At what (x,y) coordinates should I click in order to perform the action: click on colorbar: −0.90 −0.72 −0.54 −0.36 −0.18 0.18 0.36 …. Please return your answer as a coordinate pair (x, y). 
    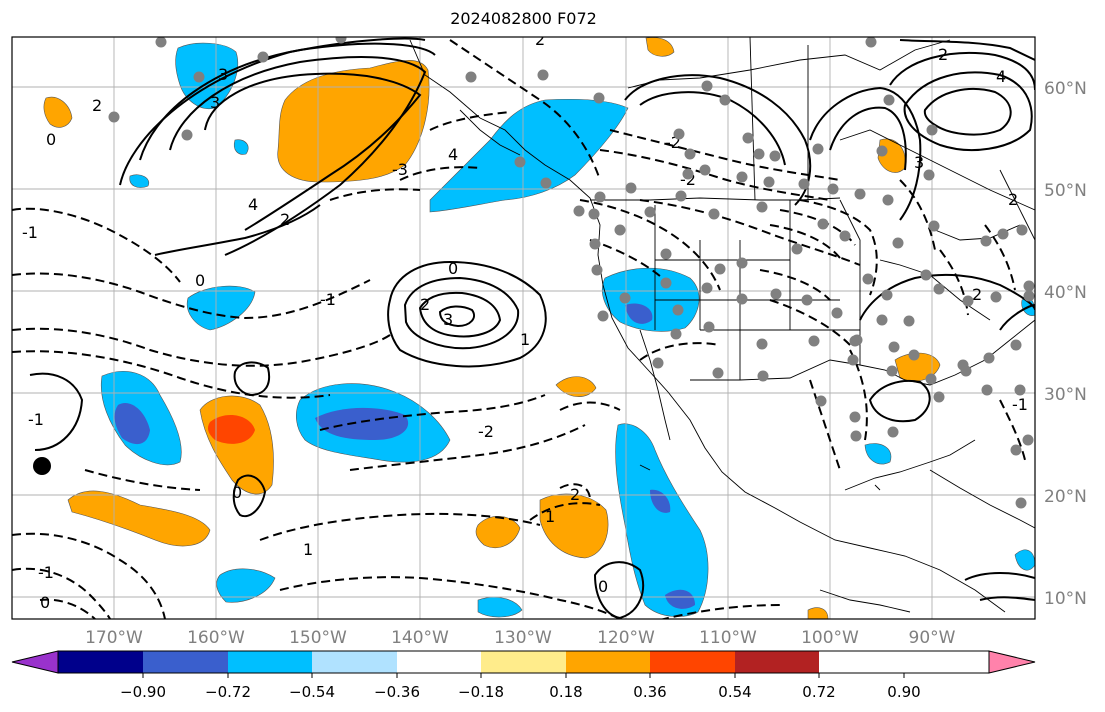
    Looking at the image, I should click on (523, 675).